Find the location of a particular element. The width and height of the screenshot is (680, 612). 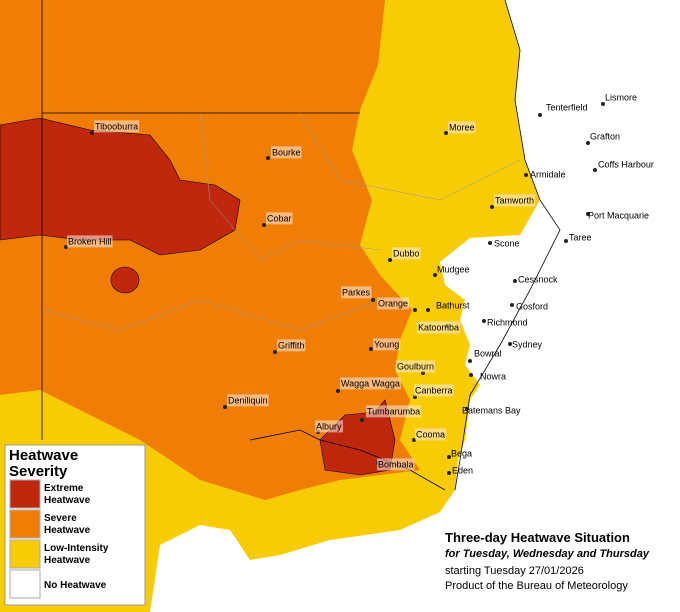

legend-label: Low-Intensity is located at coordinates (76, 548).